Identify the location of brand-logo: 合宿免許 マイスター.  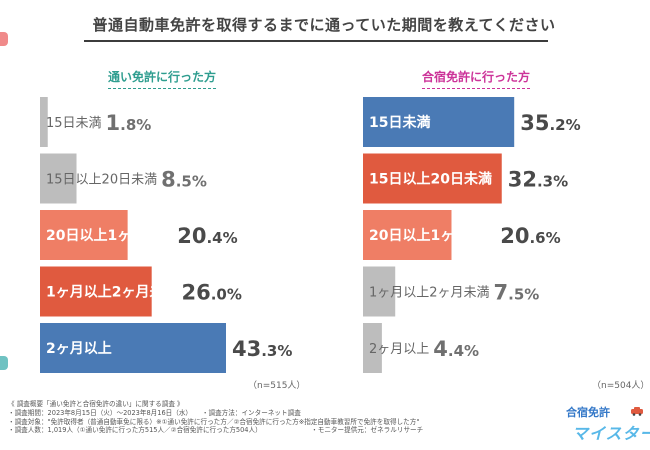
(605, 424).